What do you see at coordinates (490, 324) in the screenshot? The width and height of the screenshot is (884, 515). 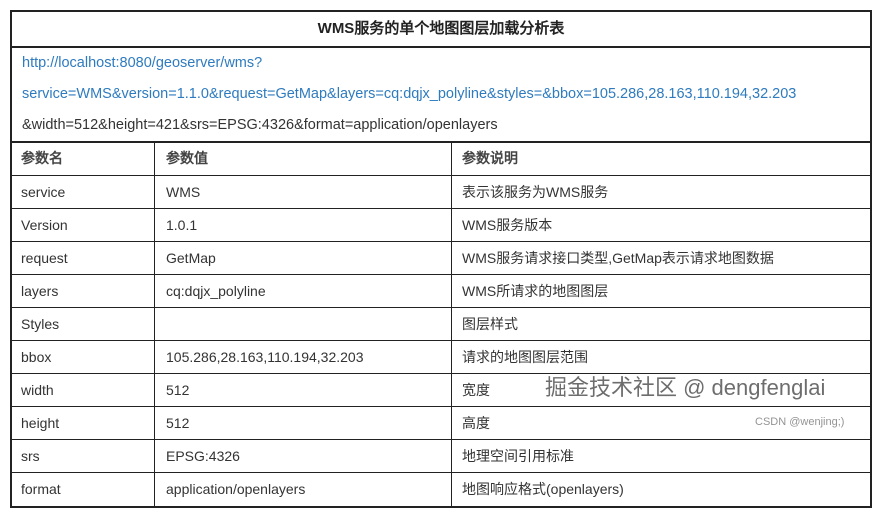 I see `param-desc: 图层样式` at bounding box center [490, 324].